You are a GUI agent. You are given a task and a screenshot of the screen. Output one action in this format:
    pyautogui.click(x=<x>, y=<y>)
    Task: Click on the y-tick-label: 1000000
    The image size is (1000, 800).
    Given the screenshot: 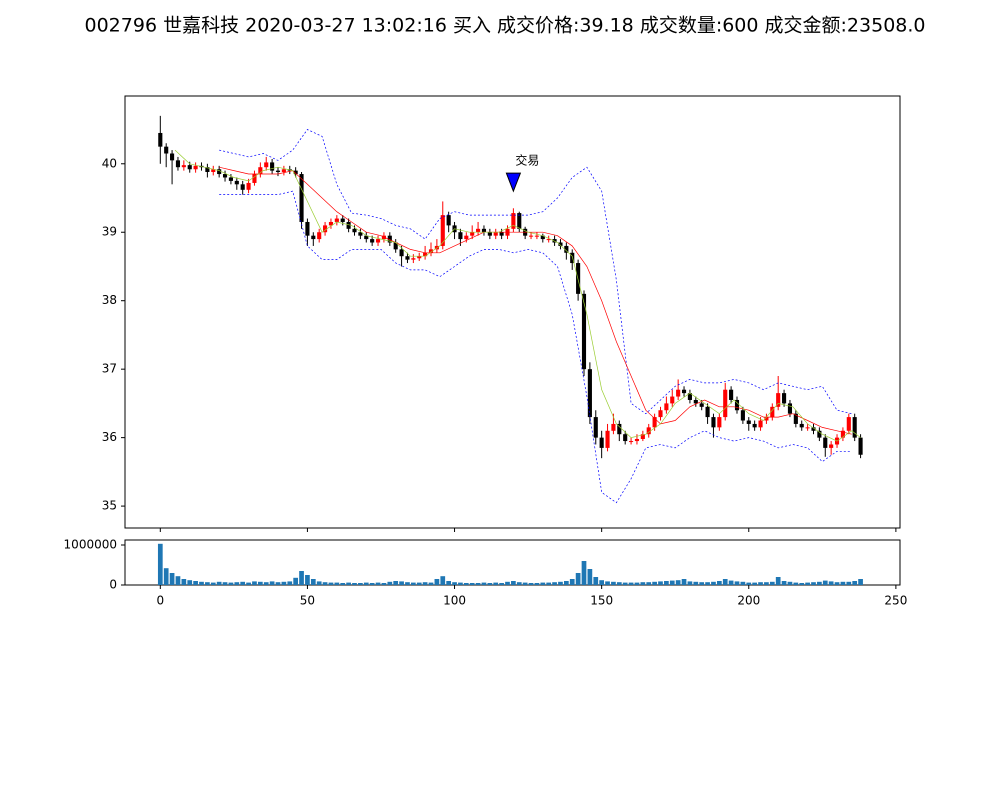 What is the action you would take?
    pyautogui.click(x=90, y=545)
    